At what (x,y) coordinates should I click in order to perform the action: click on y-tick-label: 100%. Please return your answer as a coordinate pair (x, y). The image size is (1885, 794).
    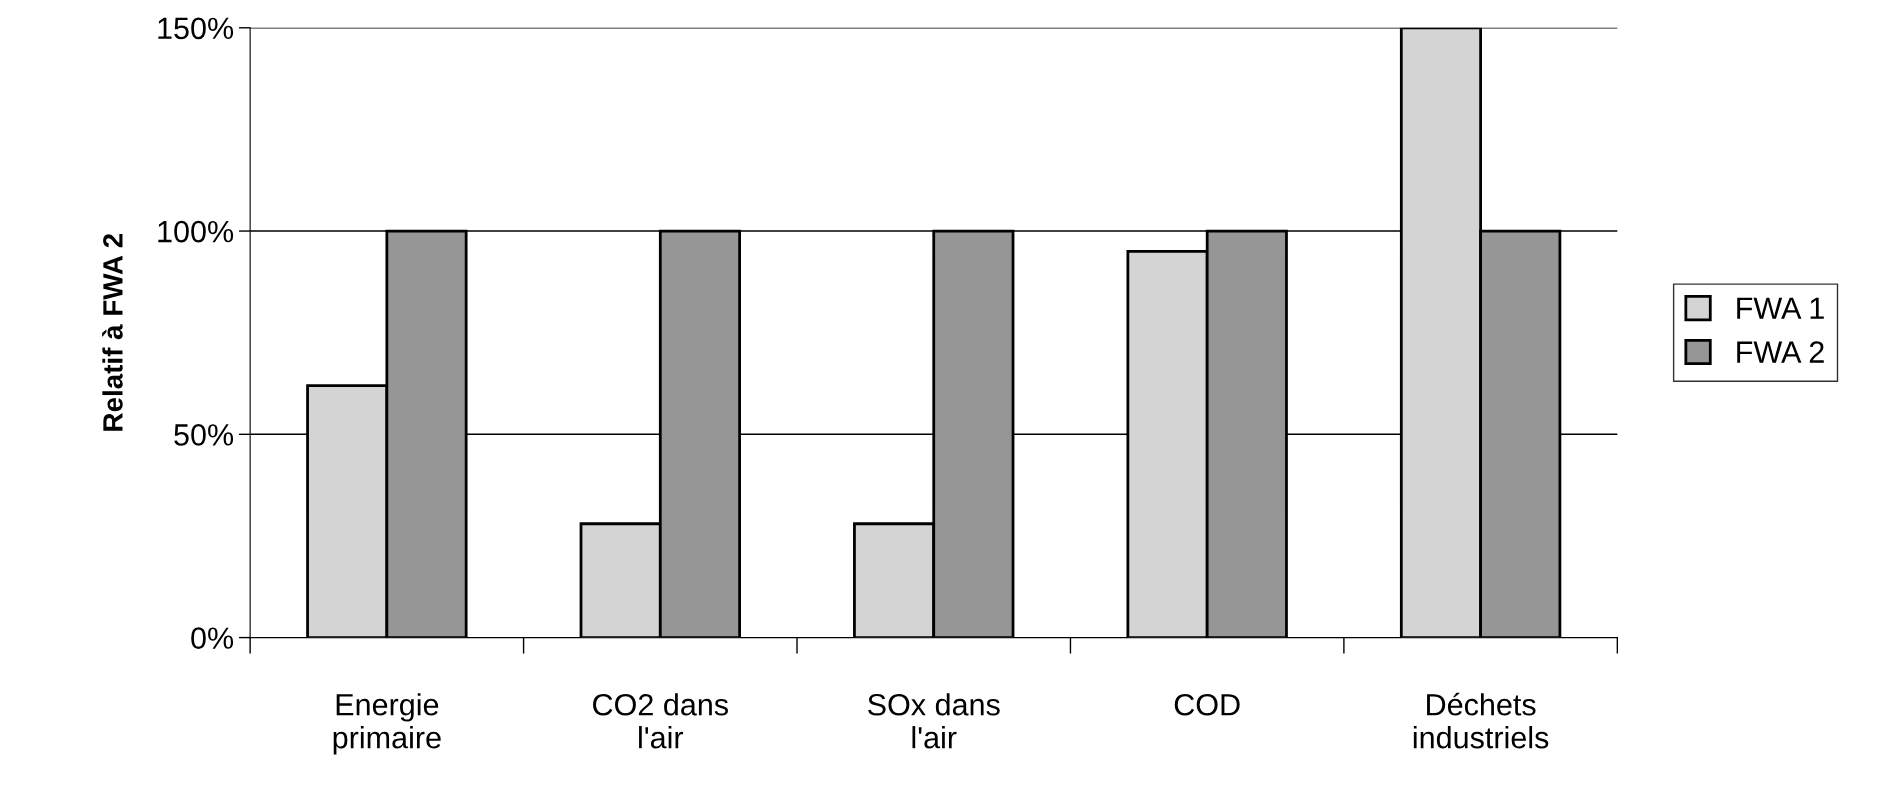
    Looking at the image, I should click on (196, 231).